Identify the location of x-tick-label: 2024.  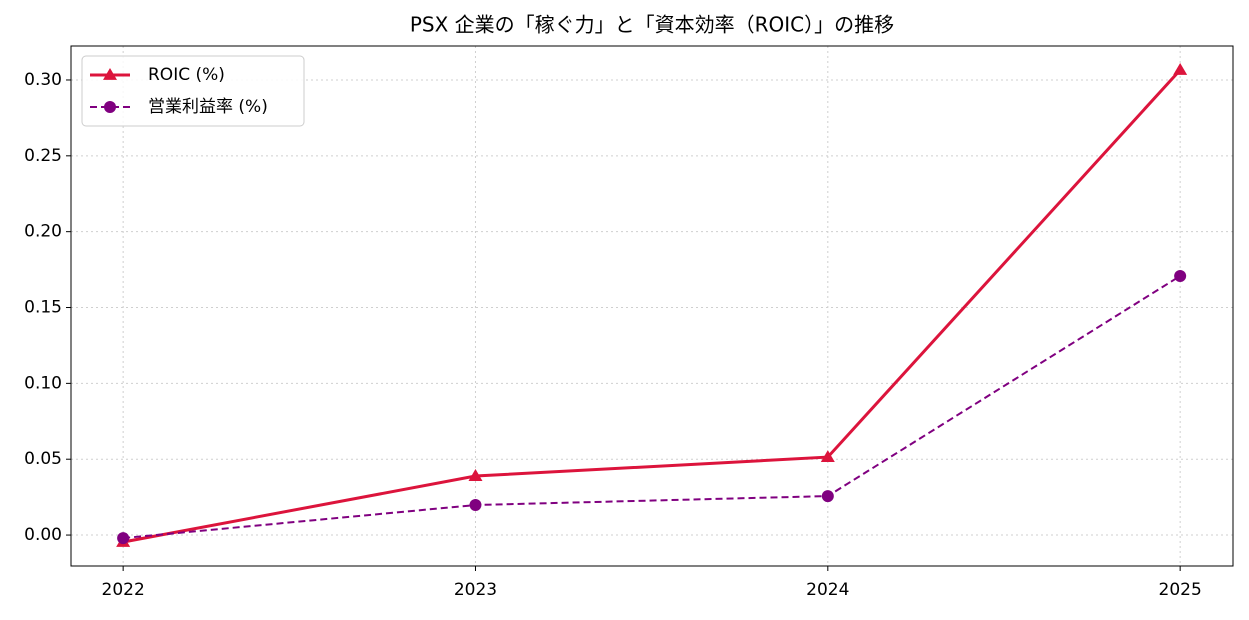
(827, 590).